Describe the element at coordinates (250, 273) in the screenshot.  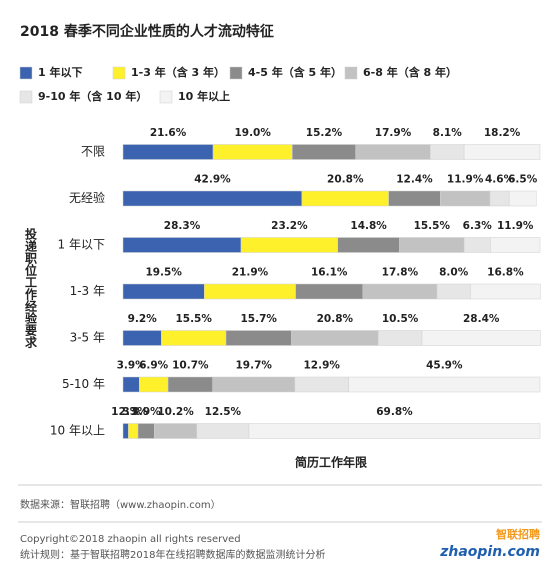
I see `value-label: 21.9%` at that location.